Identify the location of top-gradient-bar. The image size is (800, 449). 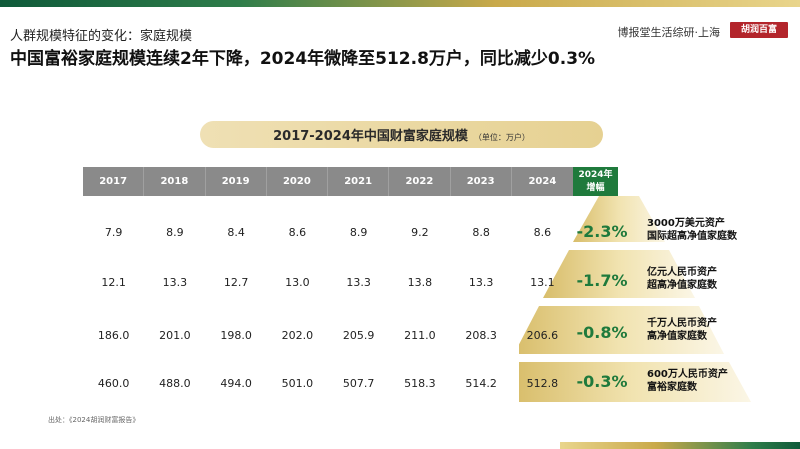
(400, 3).